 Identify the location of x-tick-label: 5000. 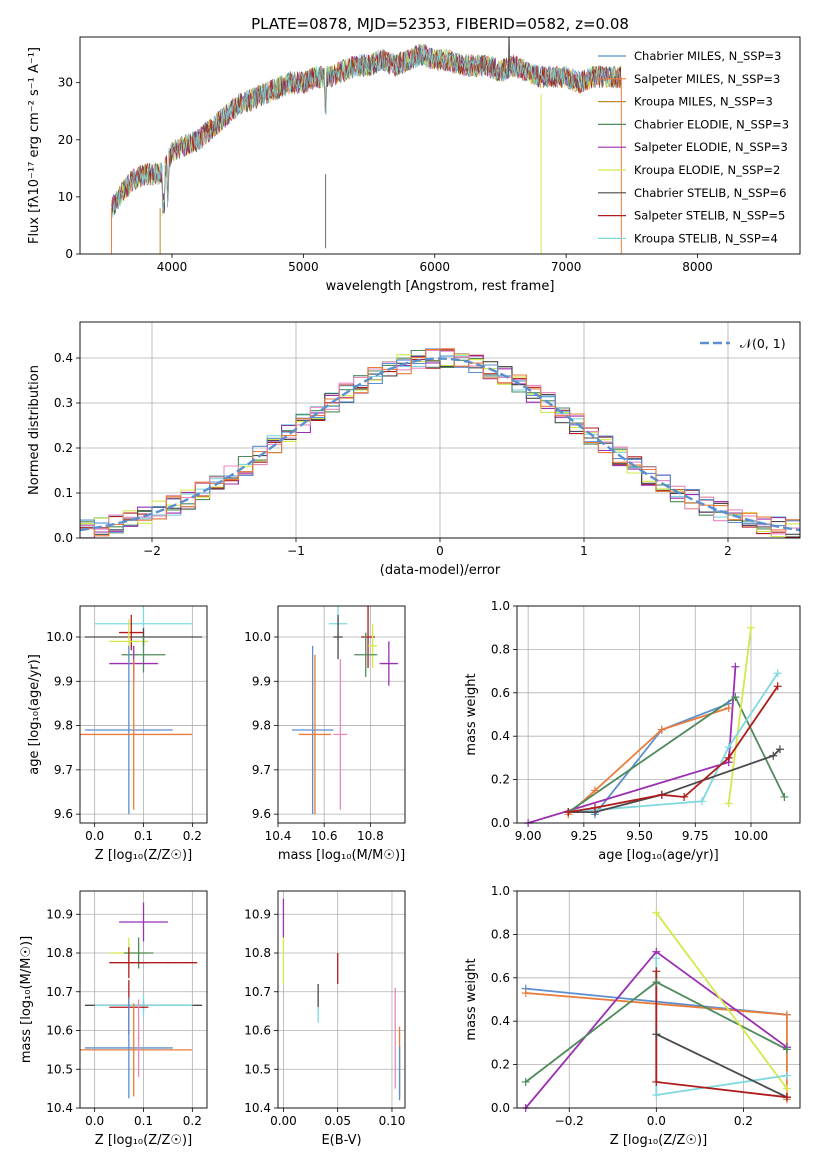
(303, 267).